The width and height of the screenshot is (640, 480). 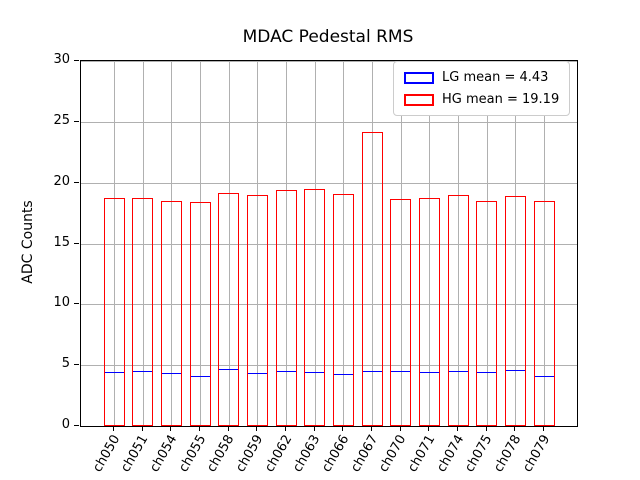 I want to click on chart-title: MDAC Pedestal RMS, so click(x=328, y=37).